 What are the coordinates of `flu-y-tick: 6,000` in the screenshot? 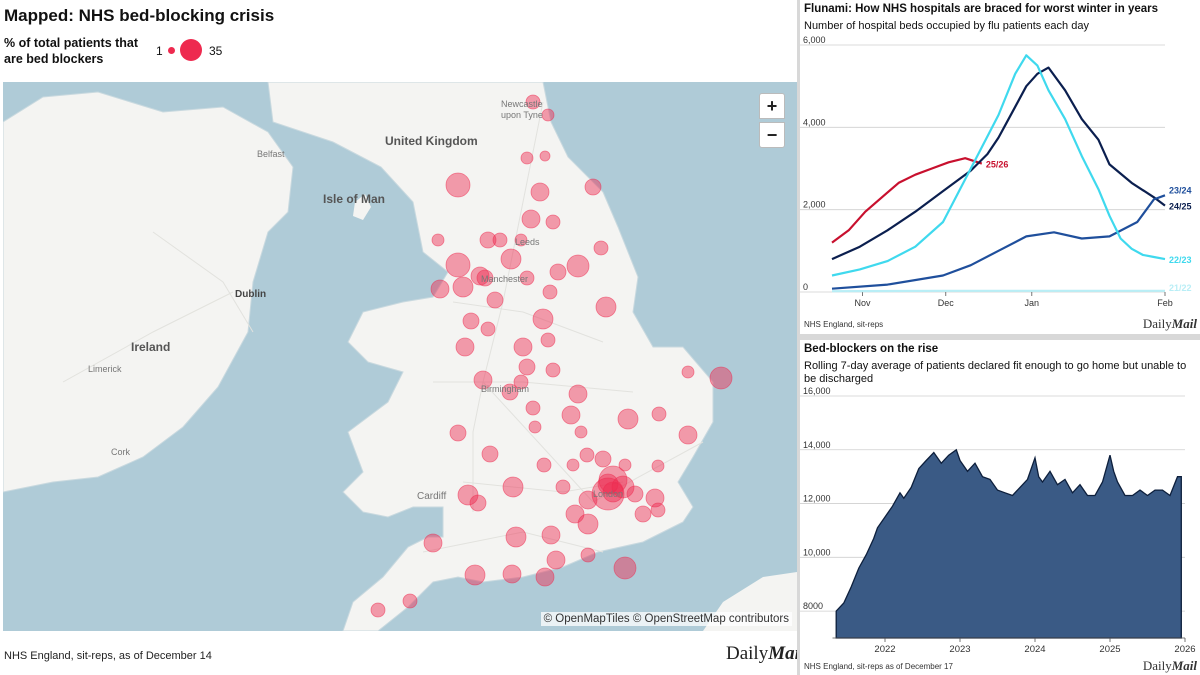 It's located at (814, 40).